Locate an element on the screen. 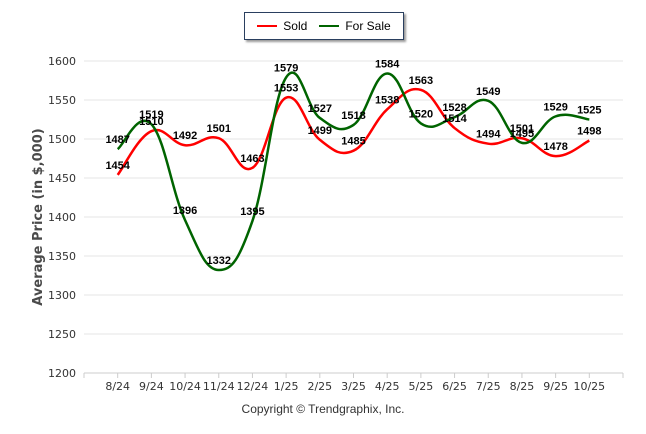 This screenshot has width=646, height=434. data-label-for-sale: 1529 is located at coordinates (555, 107).